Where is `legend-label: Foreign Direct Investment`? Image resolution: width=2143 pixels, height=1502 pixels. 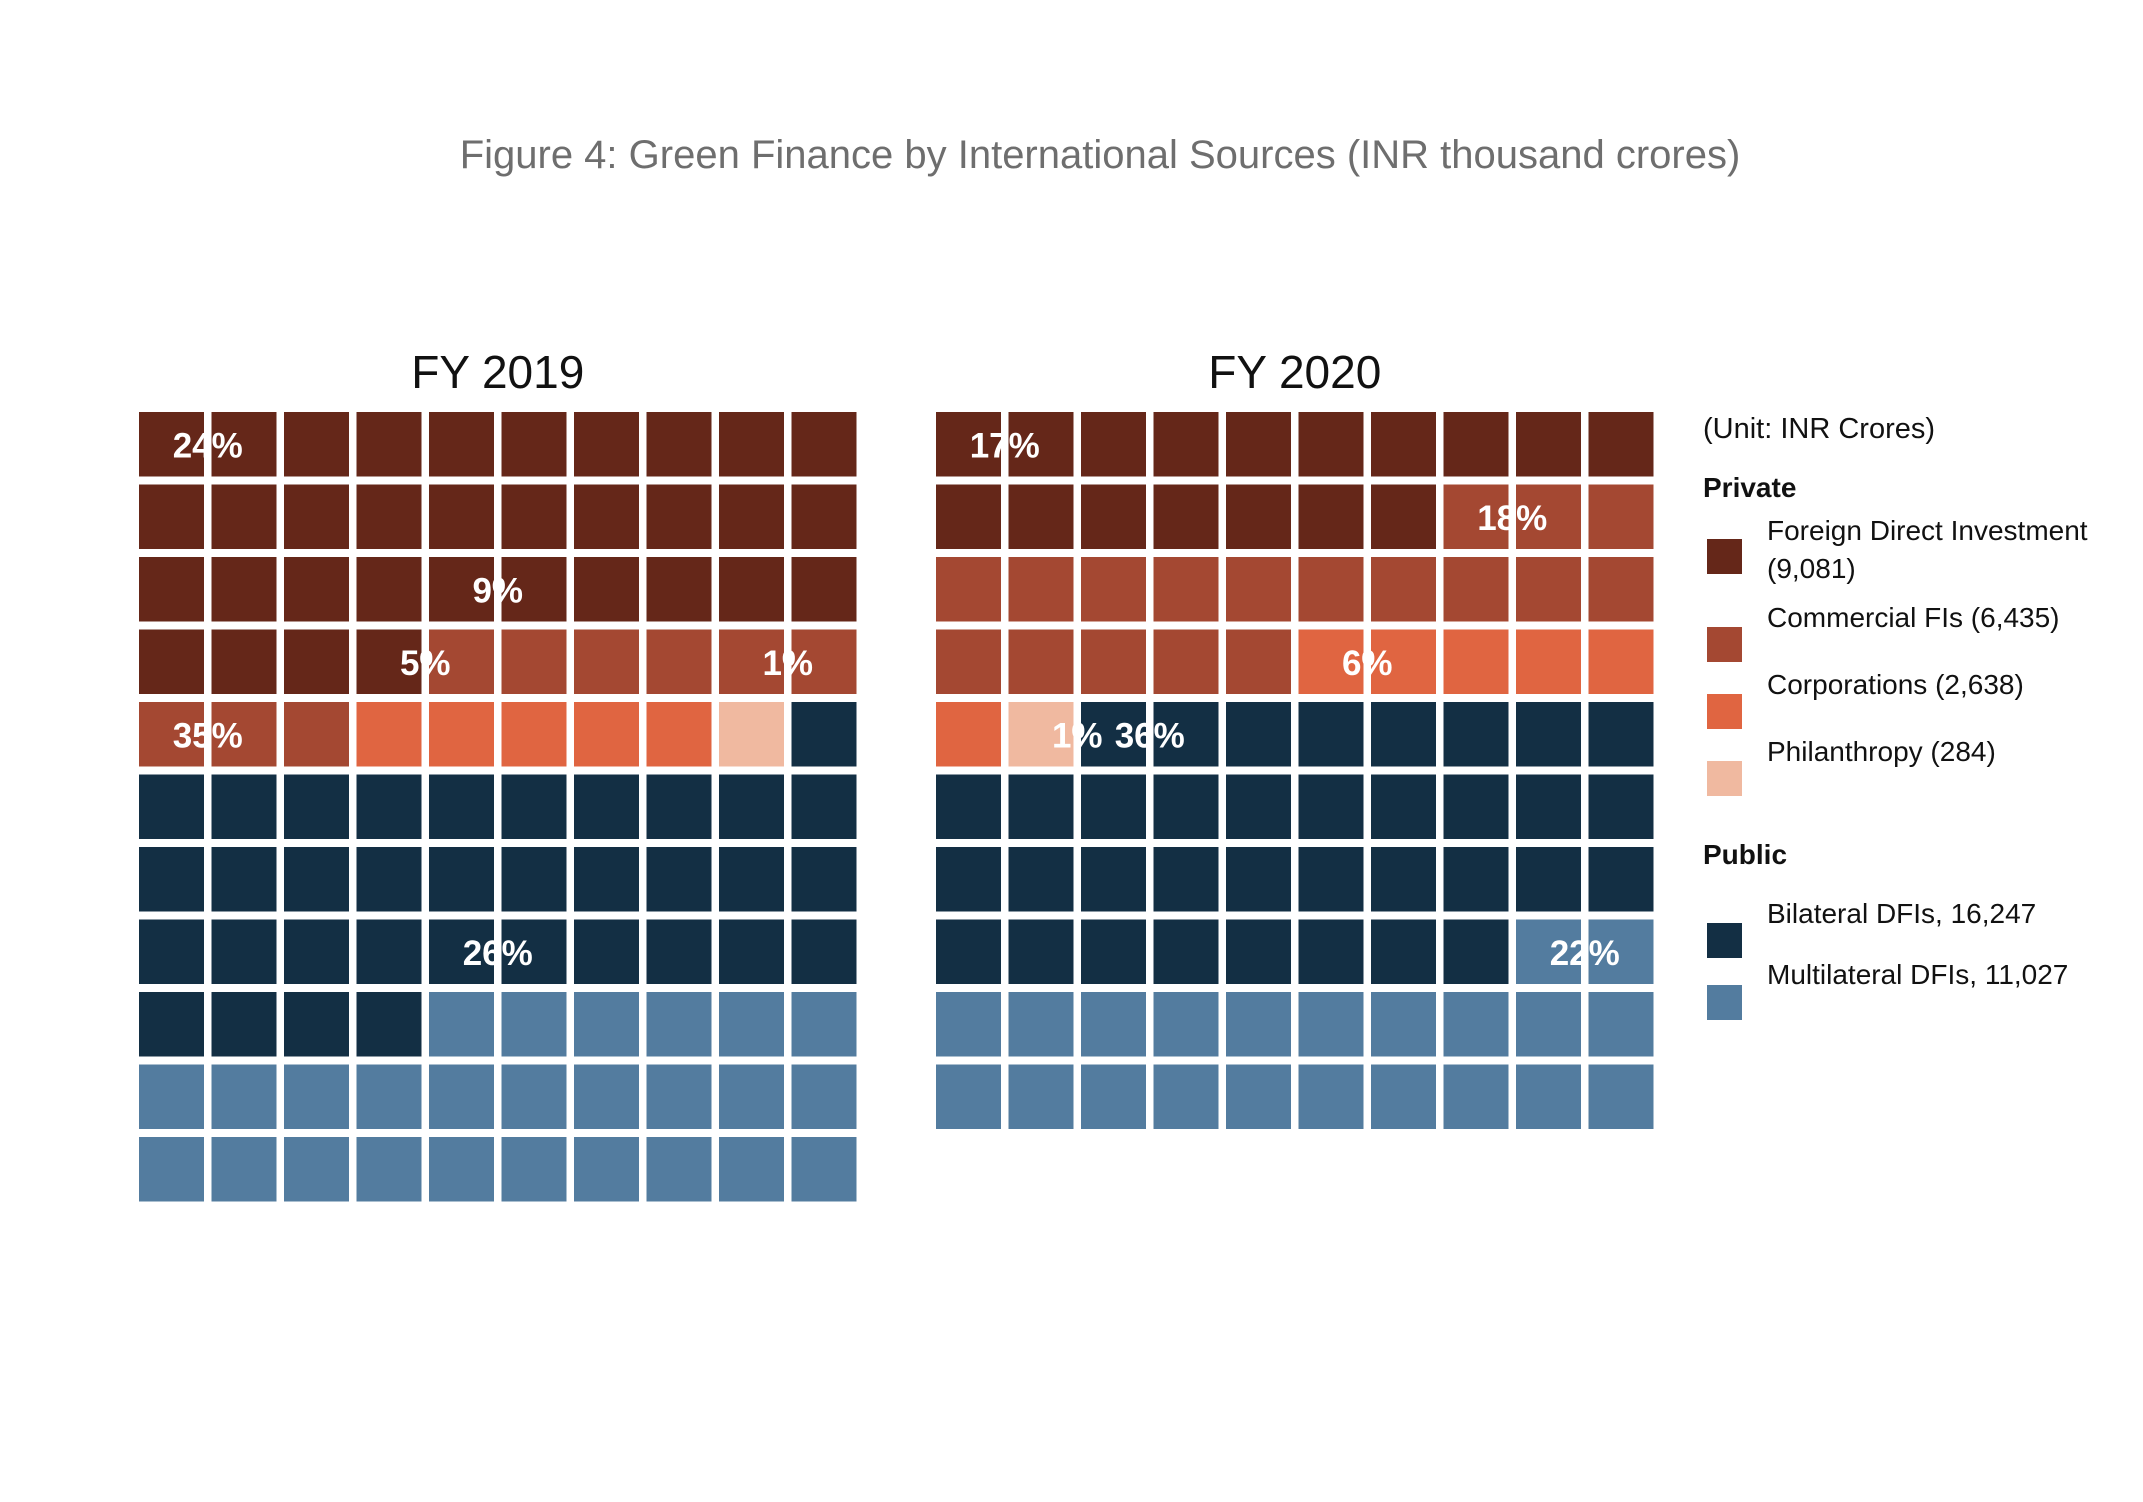
legend-label: Foreign Direct Investment is located at coordinates (1927, 530).